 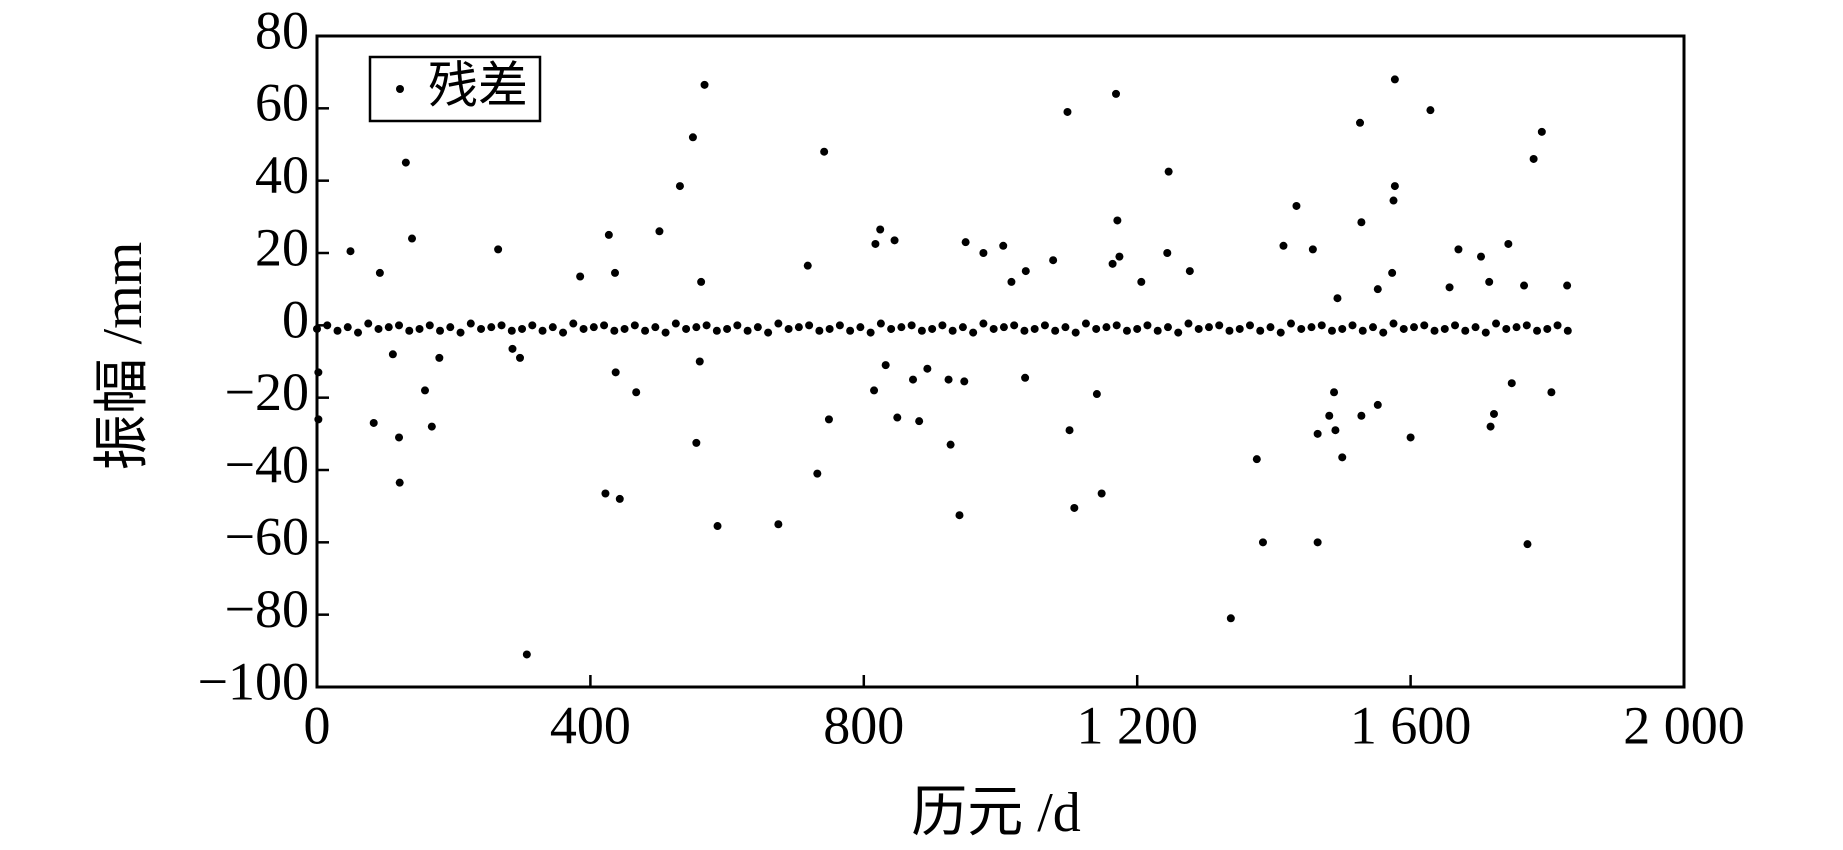 I want to click on x-tick-label: 1 600, so click(x=1411, y=725).